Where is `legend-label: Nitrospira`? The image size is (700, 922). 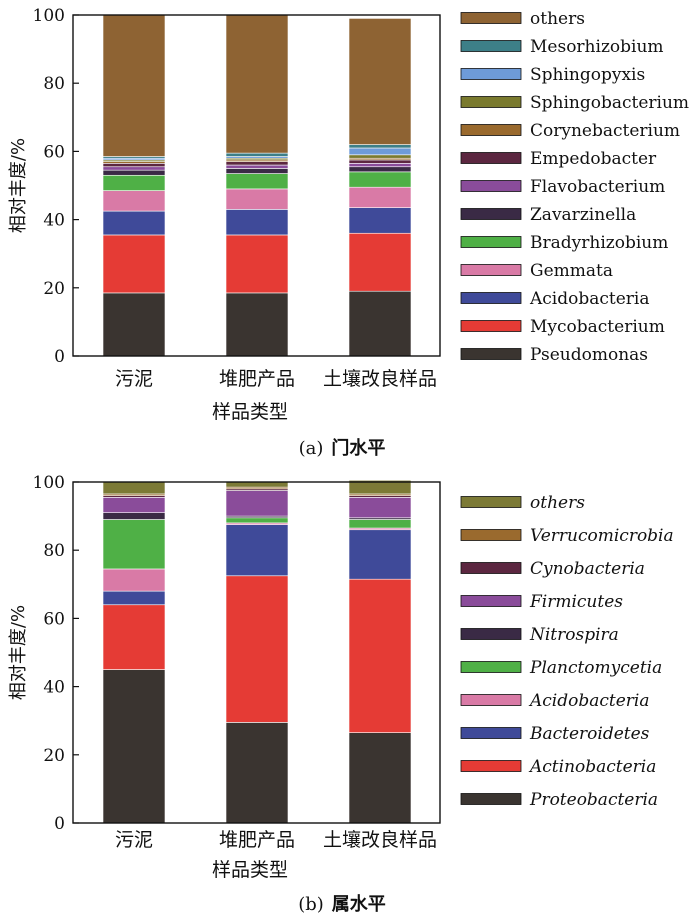
legend-label: Nitrospira is located at coordinates (574, 635).